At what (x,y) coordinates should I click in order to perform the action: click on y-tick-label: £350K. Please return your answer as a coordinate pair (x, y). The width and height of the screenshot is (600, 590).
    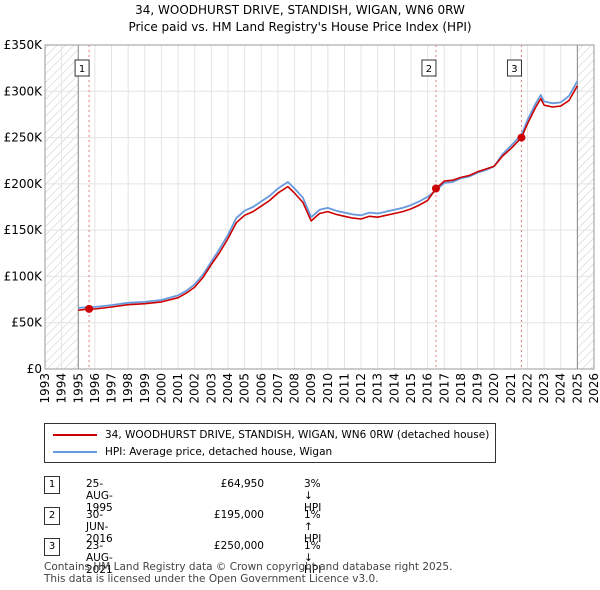
    Looking at the image, I should click on (24, 45).